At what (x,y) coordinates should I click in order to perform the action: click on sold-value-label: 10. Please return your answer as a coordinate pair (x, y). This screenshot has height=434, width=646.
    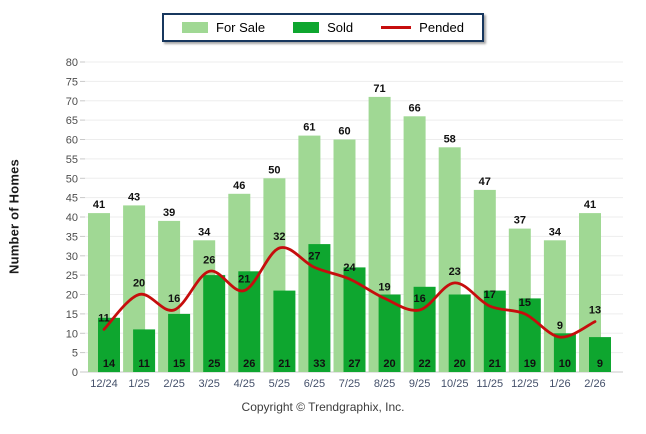
    Looking at the image, I should click on (565, 364).